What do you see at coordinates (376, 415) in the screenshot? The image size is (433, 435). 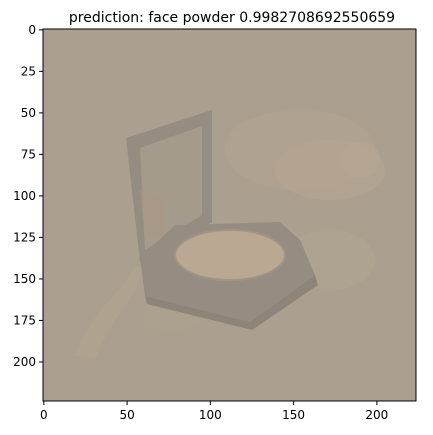 I see `x-tick-label: 200` at bounding box center [376, 415].